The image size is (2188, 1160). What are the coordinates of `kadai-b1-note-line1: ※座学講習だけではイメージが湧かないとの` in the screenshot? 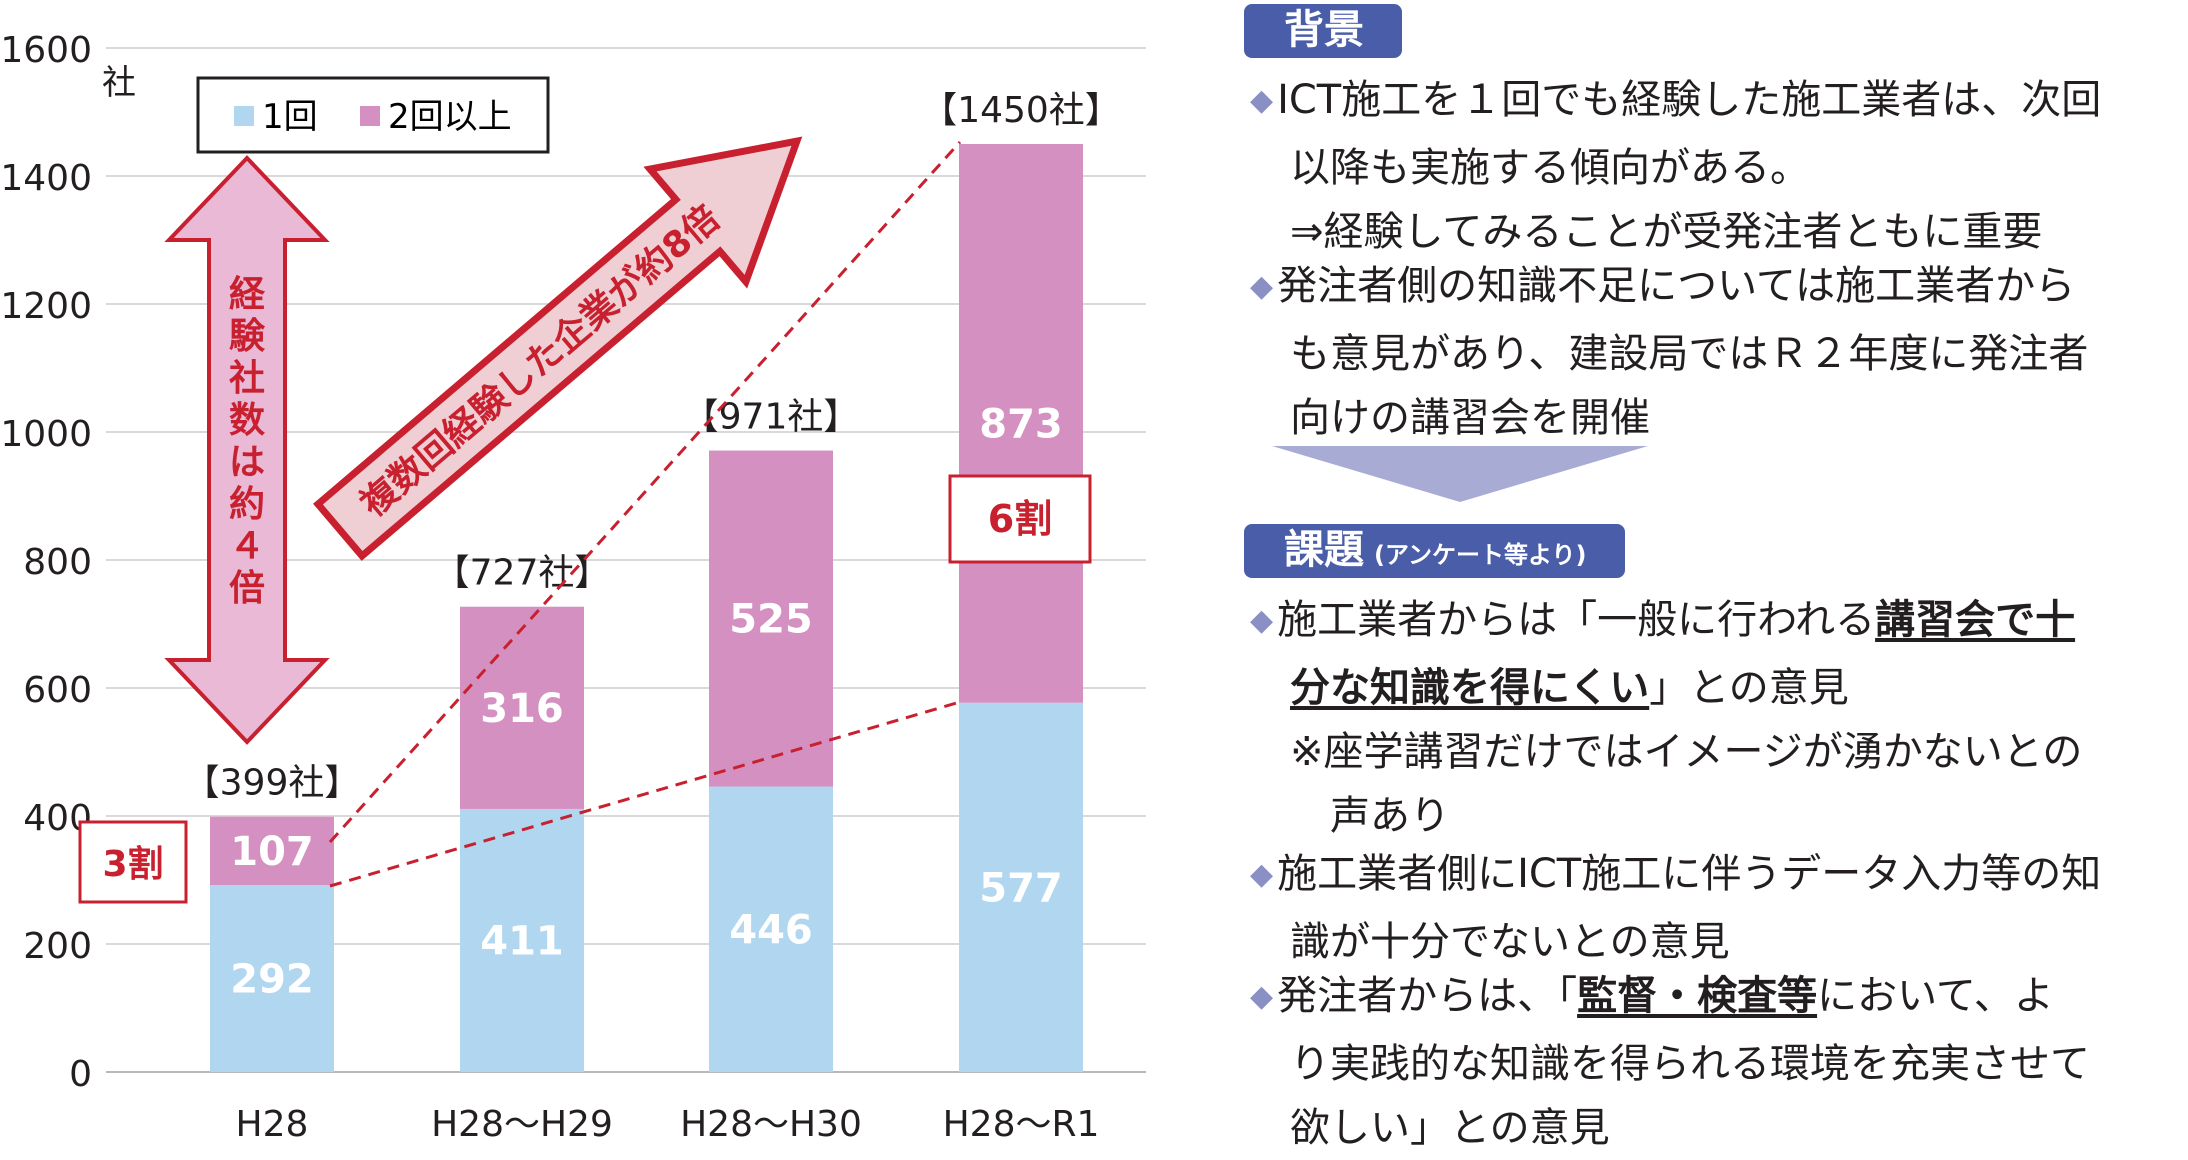 It's located at (1686, 752).